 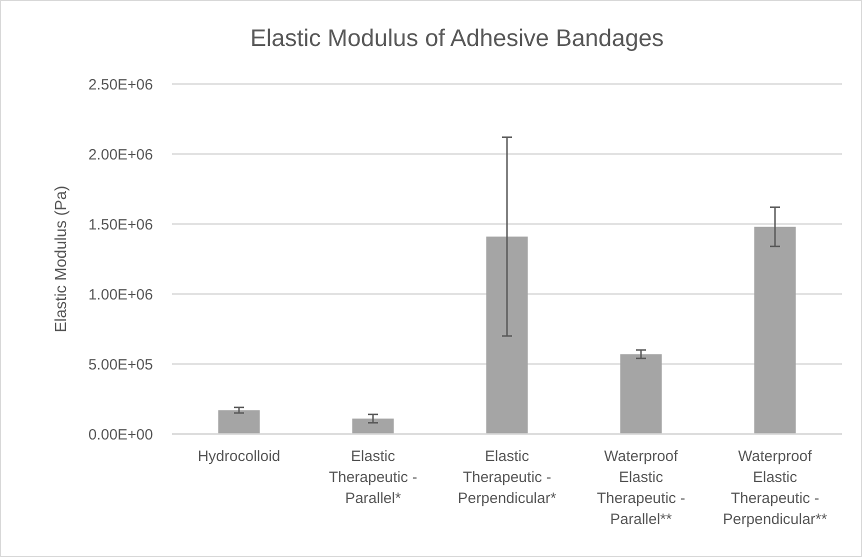 I want to click on y-axis-title: Elastic Modulus (Pa), so click(x=61, y=259).